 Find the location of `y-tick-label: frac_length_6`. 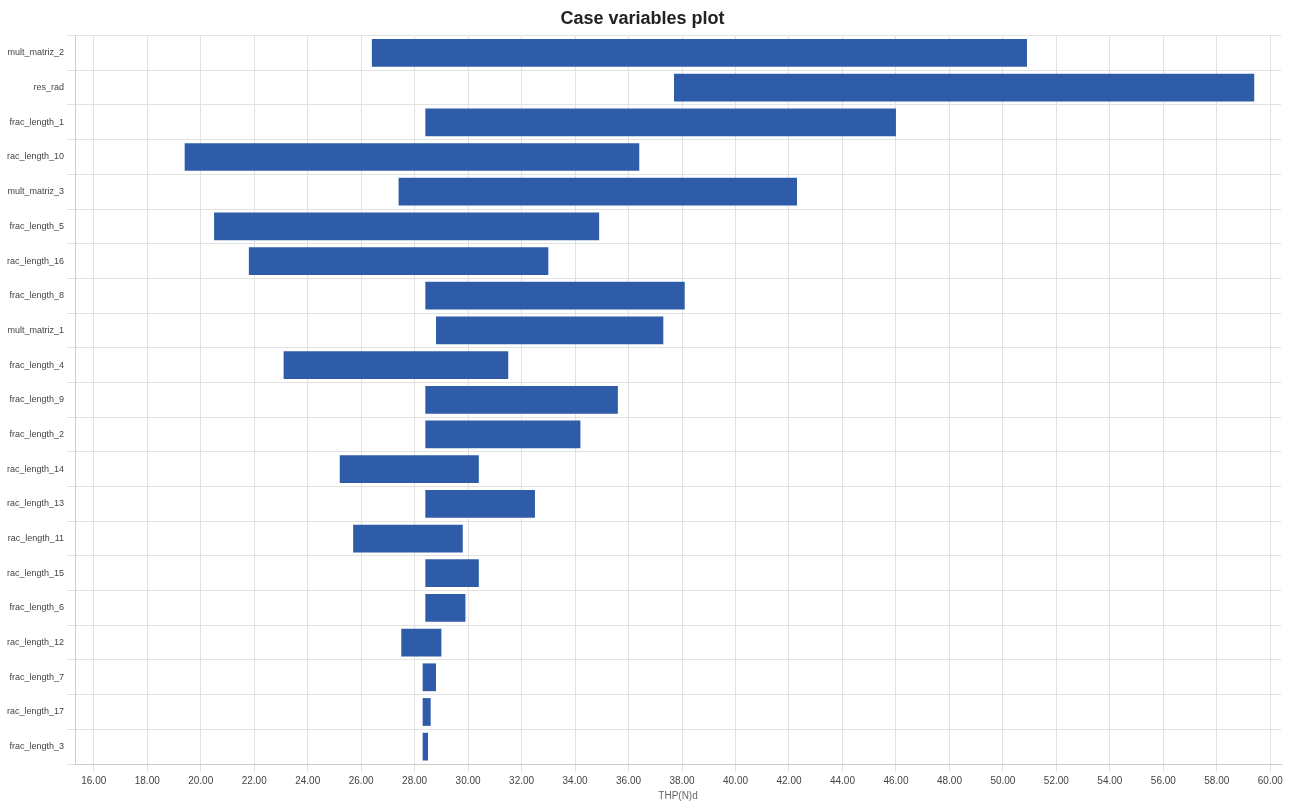

y-tick-label: frac_length_6 is located at coordinates (37, 607).